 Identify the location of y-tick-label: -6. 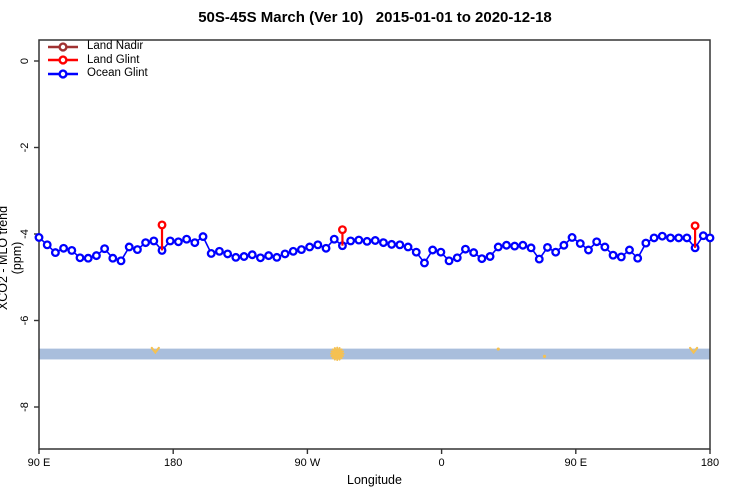
(25, 321).